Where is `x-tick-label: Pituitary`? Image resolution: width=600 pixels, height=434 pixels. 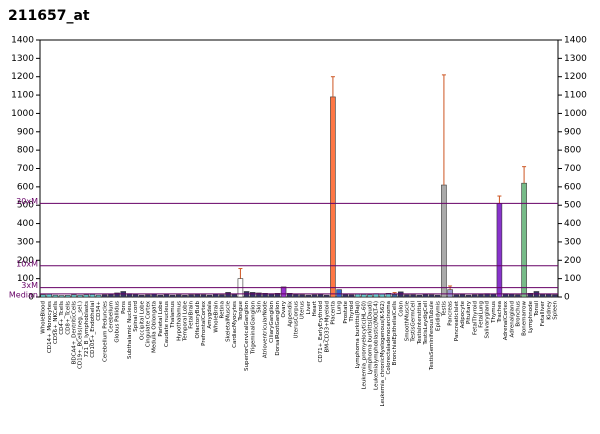 x-tick-label: Pituitary is located at coordinates (469, 312).